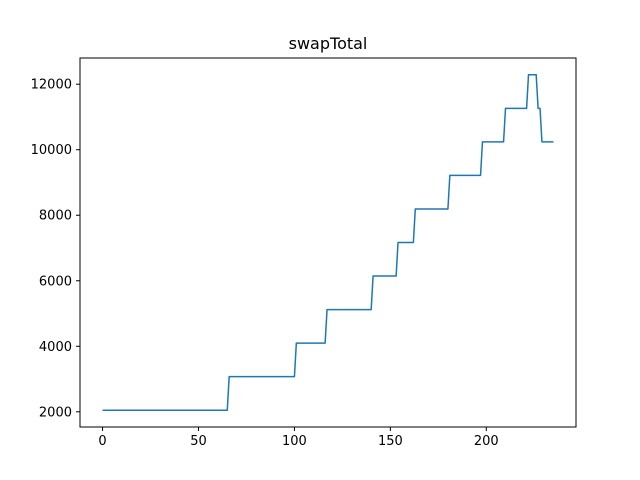 This screenshot has width=640, height=480. I want to click on chart-title: swapTotal, so click(328, 43).